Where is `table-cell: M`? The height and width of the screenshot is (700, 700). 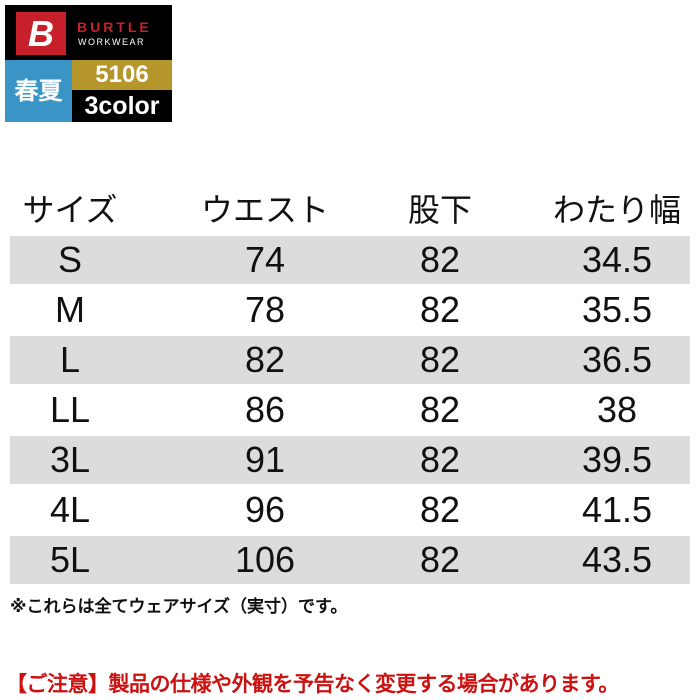 table-cell: M is located at coordinates (70, 309).